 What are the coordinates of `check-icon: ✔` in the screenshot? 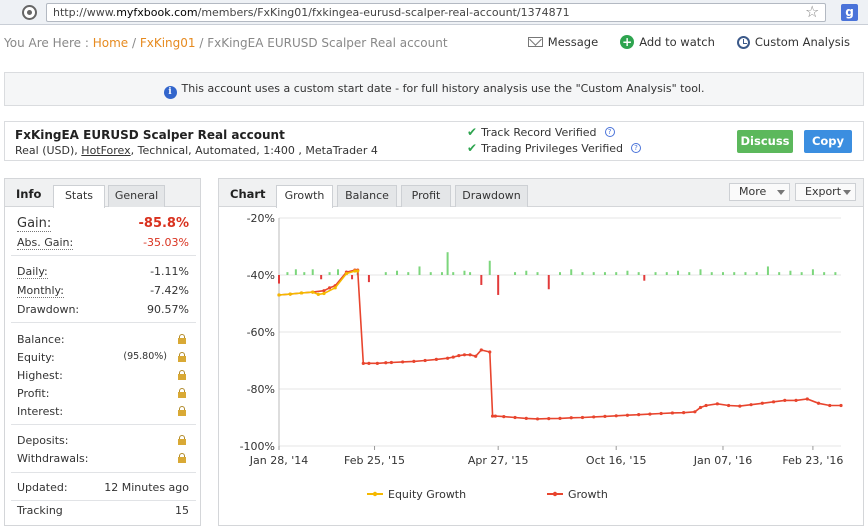 It's located at (472, 148).